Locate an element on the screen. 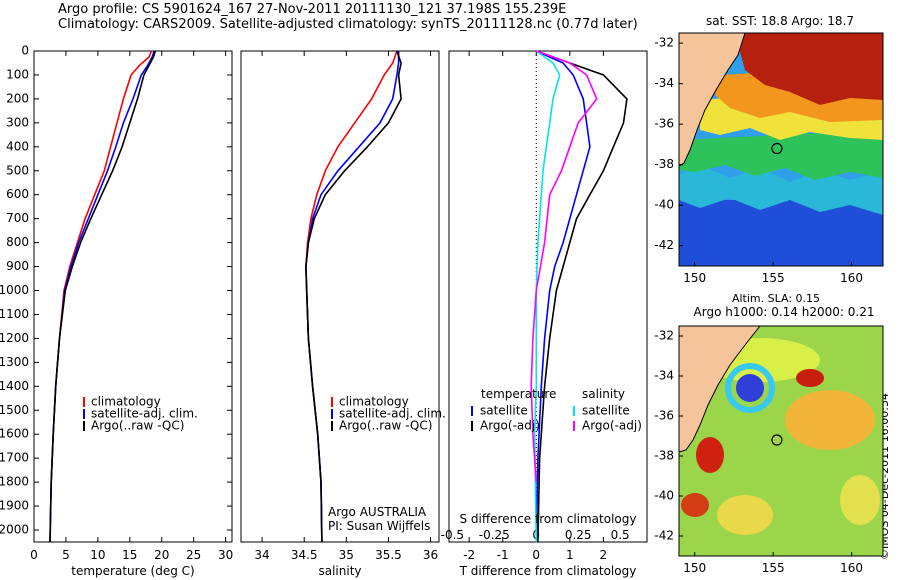  sla-coastline is located at coordinates (720, 389).